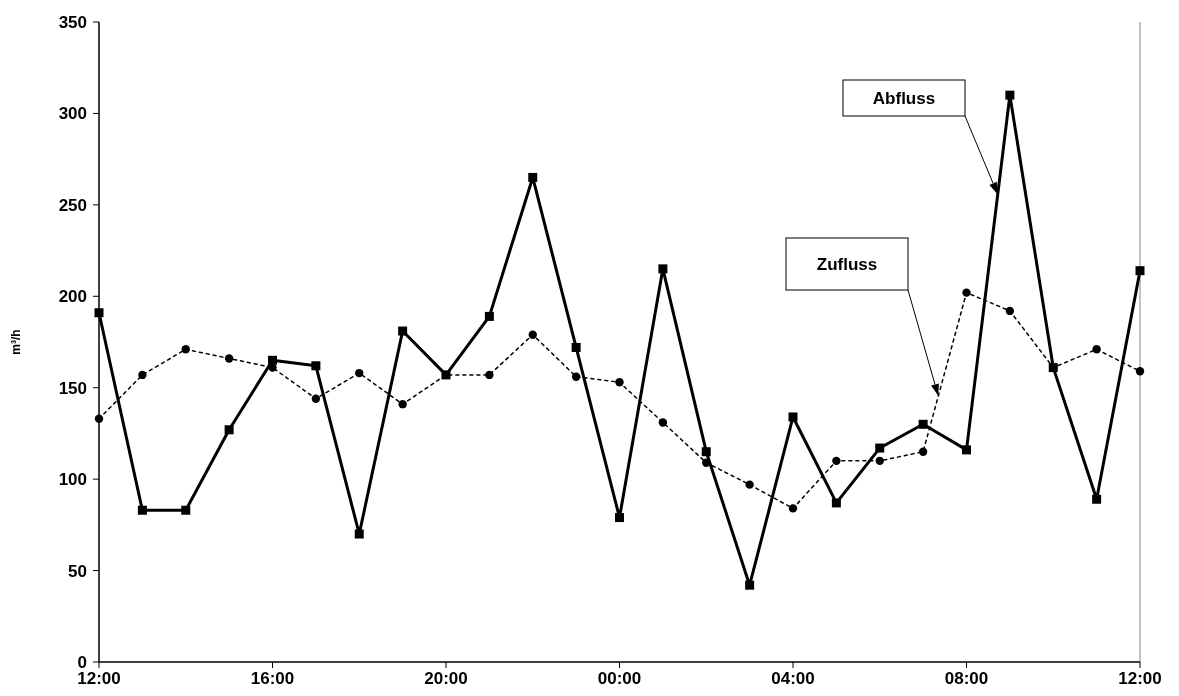 The width and height of the screenshot is (1179, 696). What do you see at coordinates (966, 678) in the screenshot?
I see `x-tick-label: 08:00` at bounding box center [966, 678].